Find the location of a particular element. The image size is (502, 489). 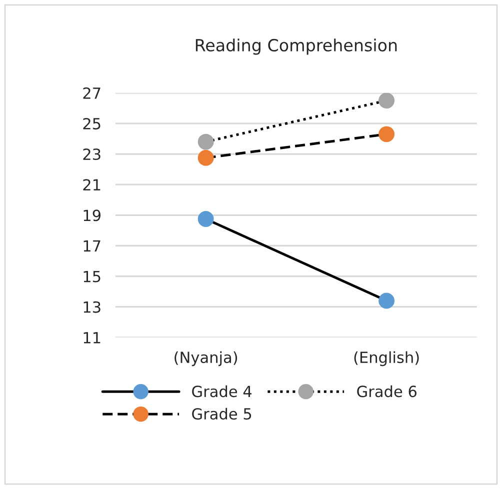

y-tick-label: 23 is located at coordinates (91, 154).